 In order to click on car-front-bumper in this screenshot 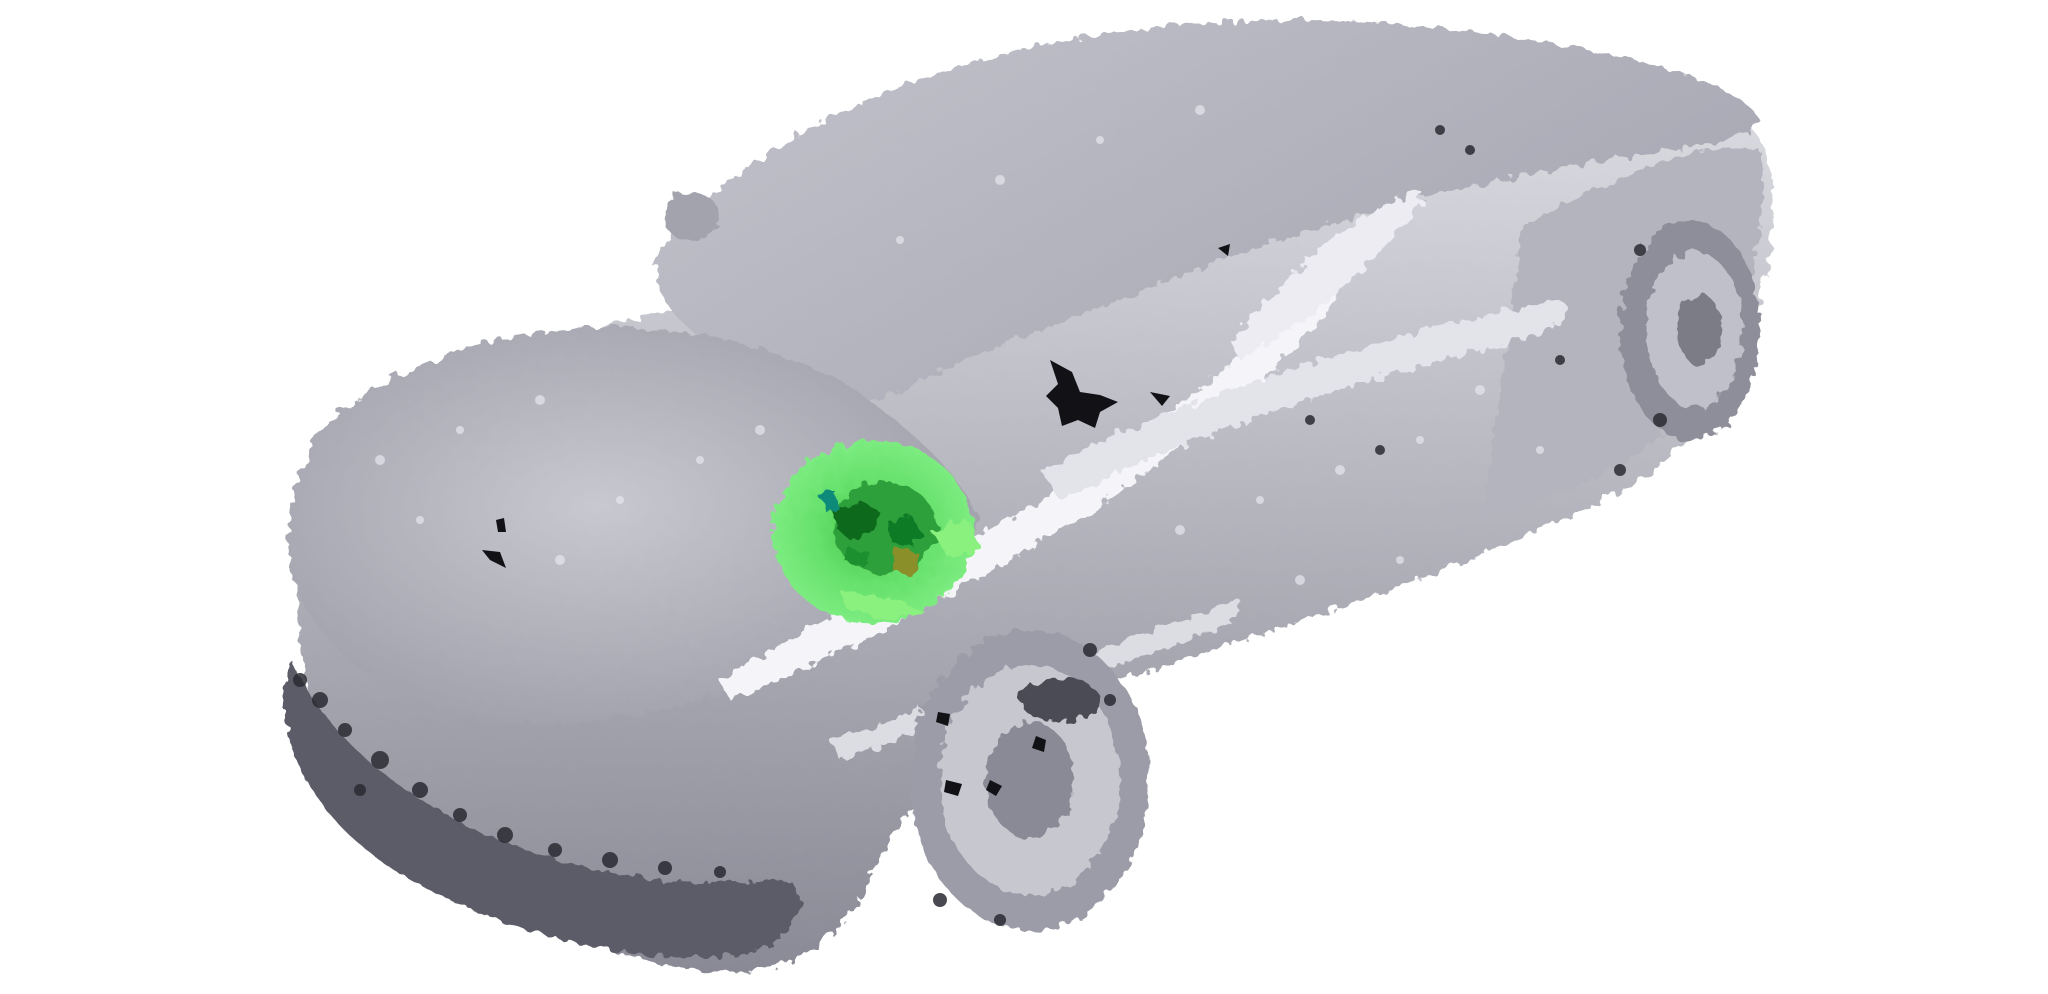, I will do `click(541, 809)`.